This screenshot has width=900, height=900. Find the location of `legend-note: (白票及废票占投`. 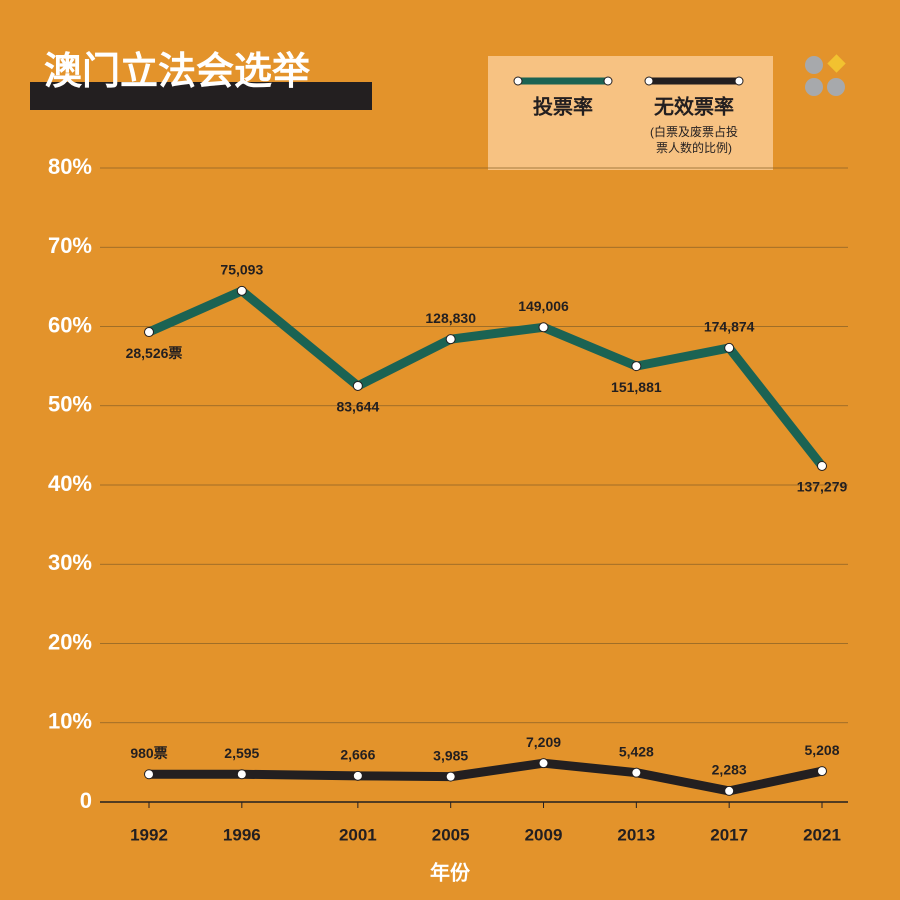

legend-note: (白票及废票占投 is located at coordinates (694, 131).